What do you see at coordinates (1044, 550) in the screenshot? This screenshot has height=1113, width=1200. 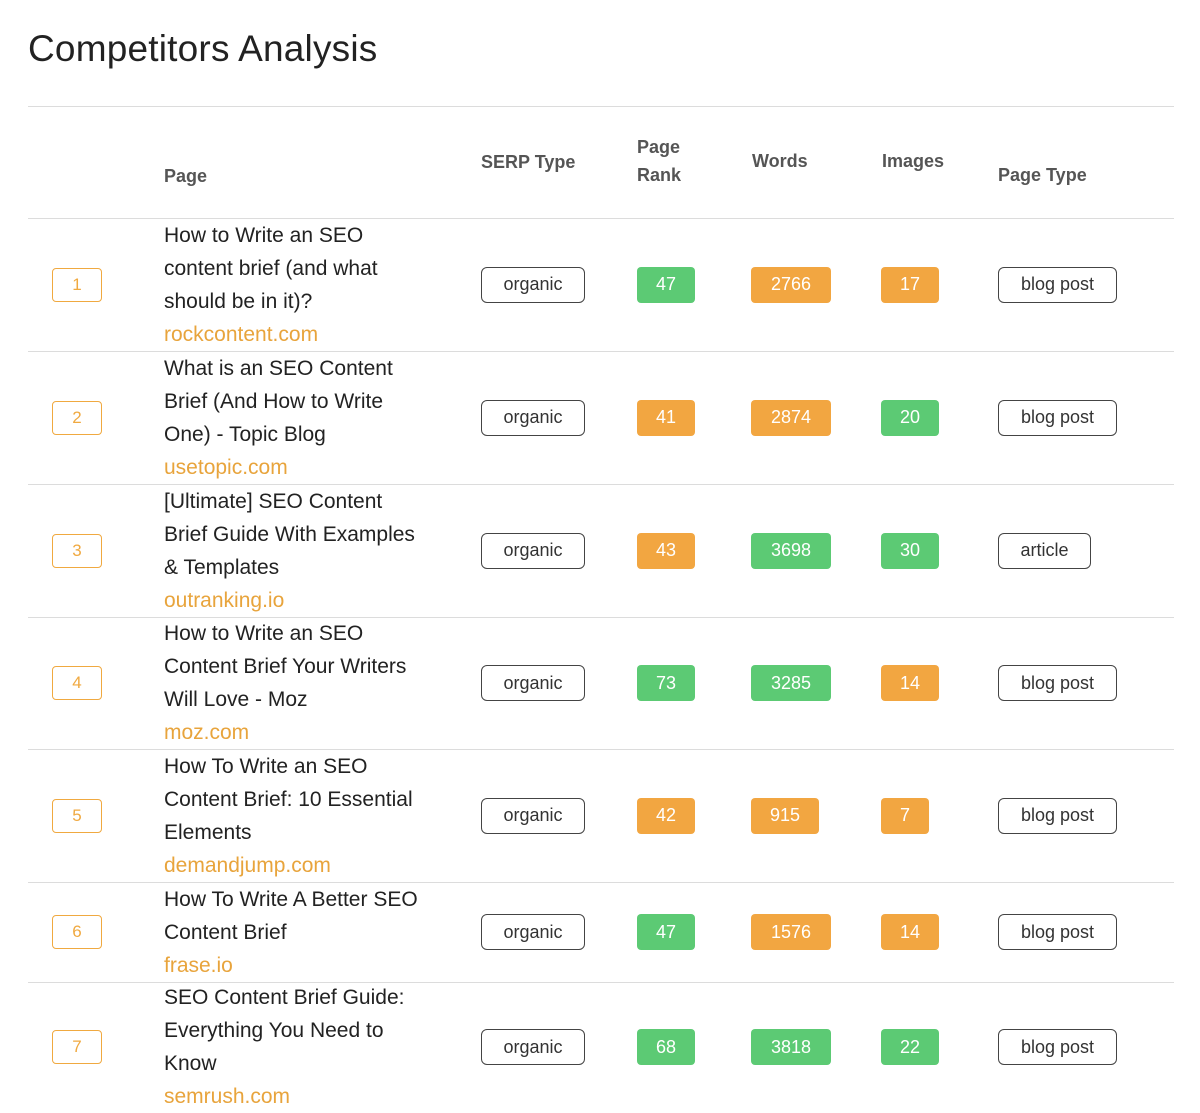 I see `page-type-badge: article` at bounding box center [1044, 550].